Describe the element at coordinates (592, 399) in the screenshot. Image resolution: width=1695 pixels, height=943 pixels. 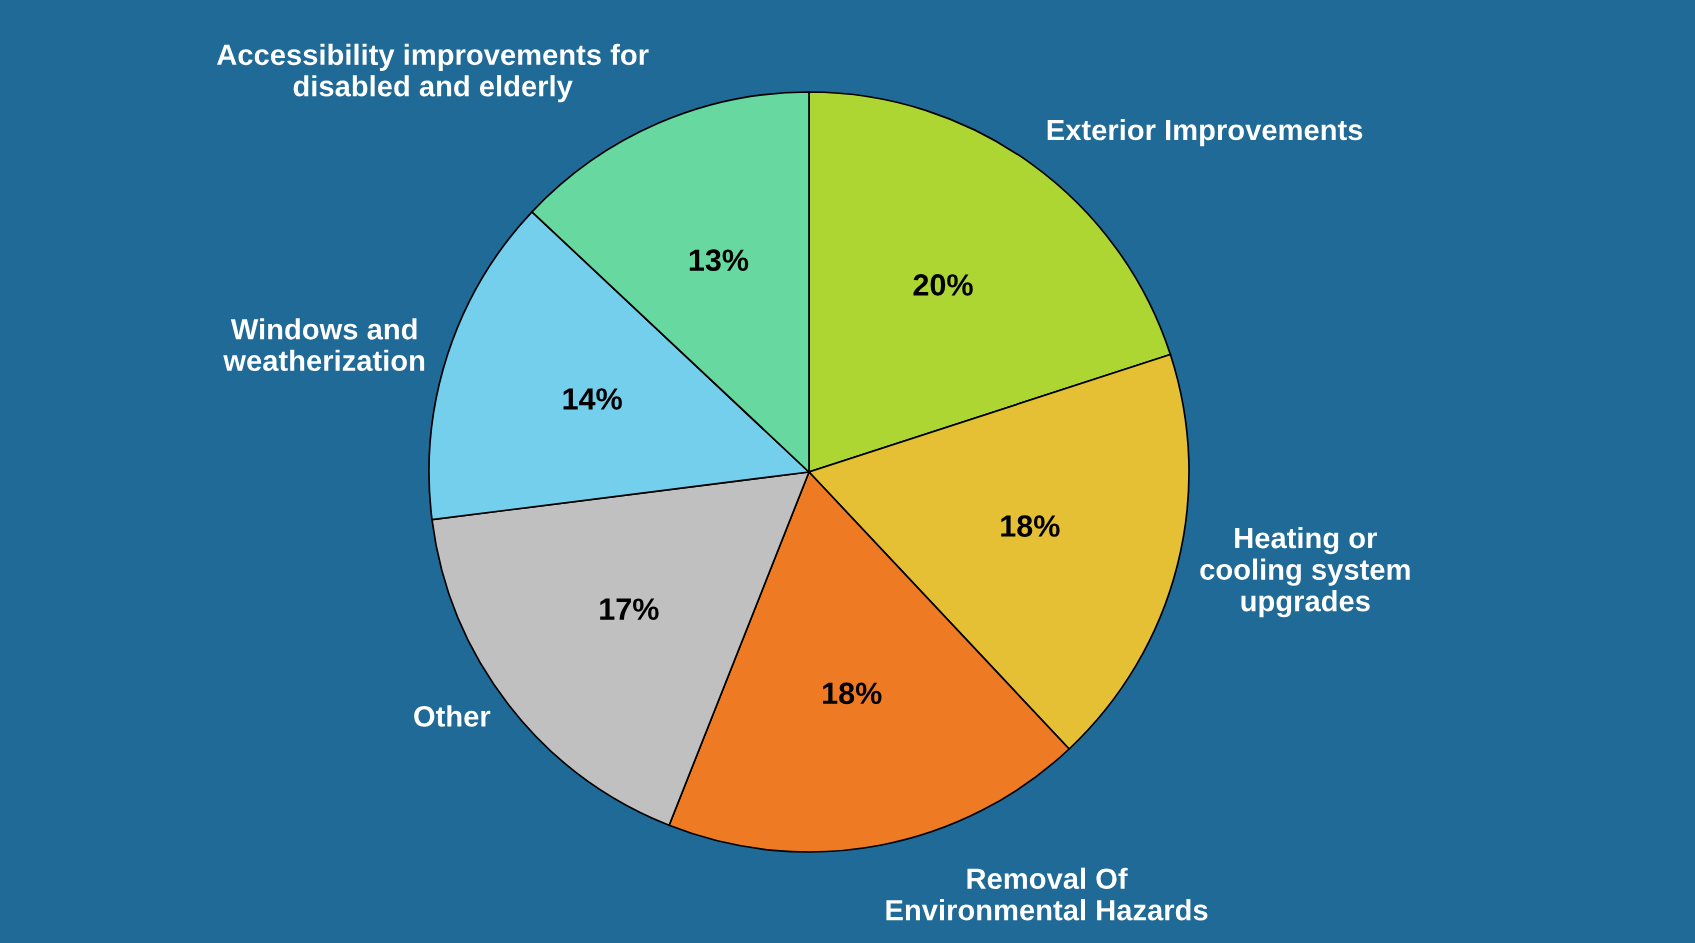
I see `data-label: 14%` at that location.